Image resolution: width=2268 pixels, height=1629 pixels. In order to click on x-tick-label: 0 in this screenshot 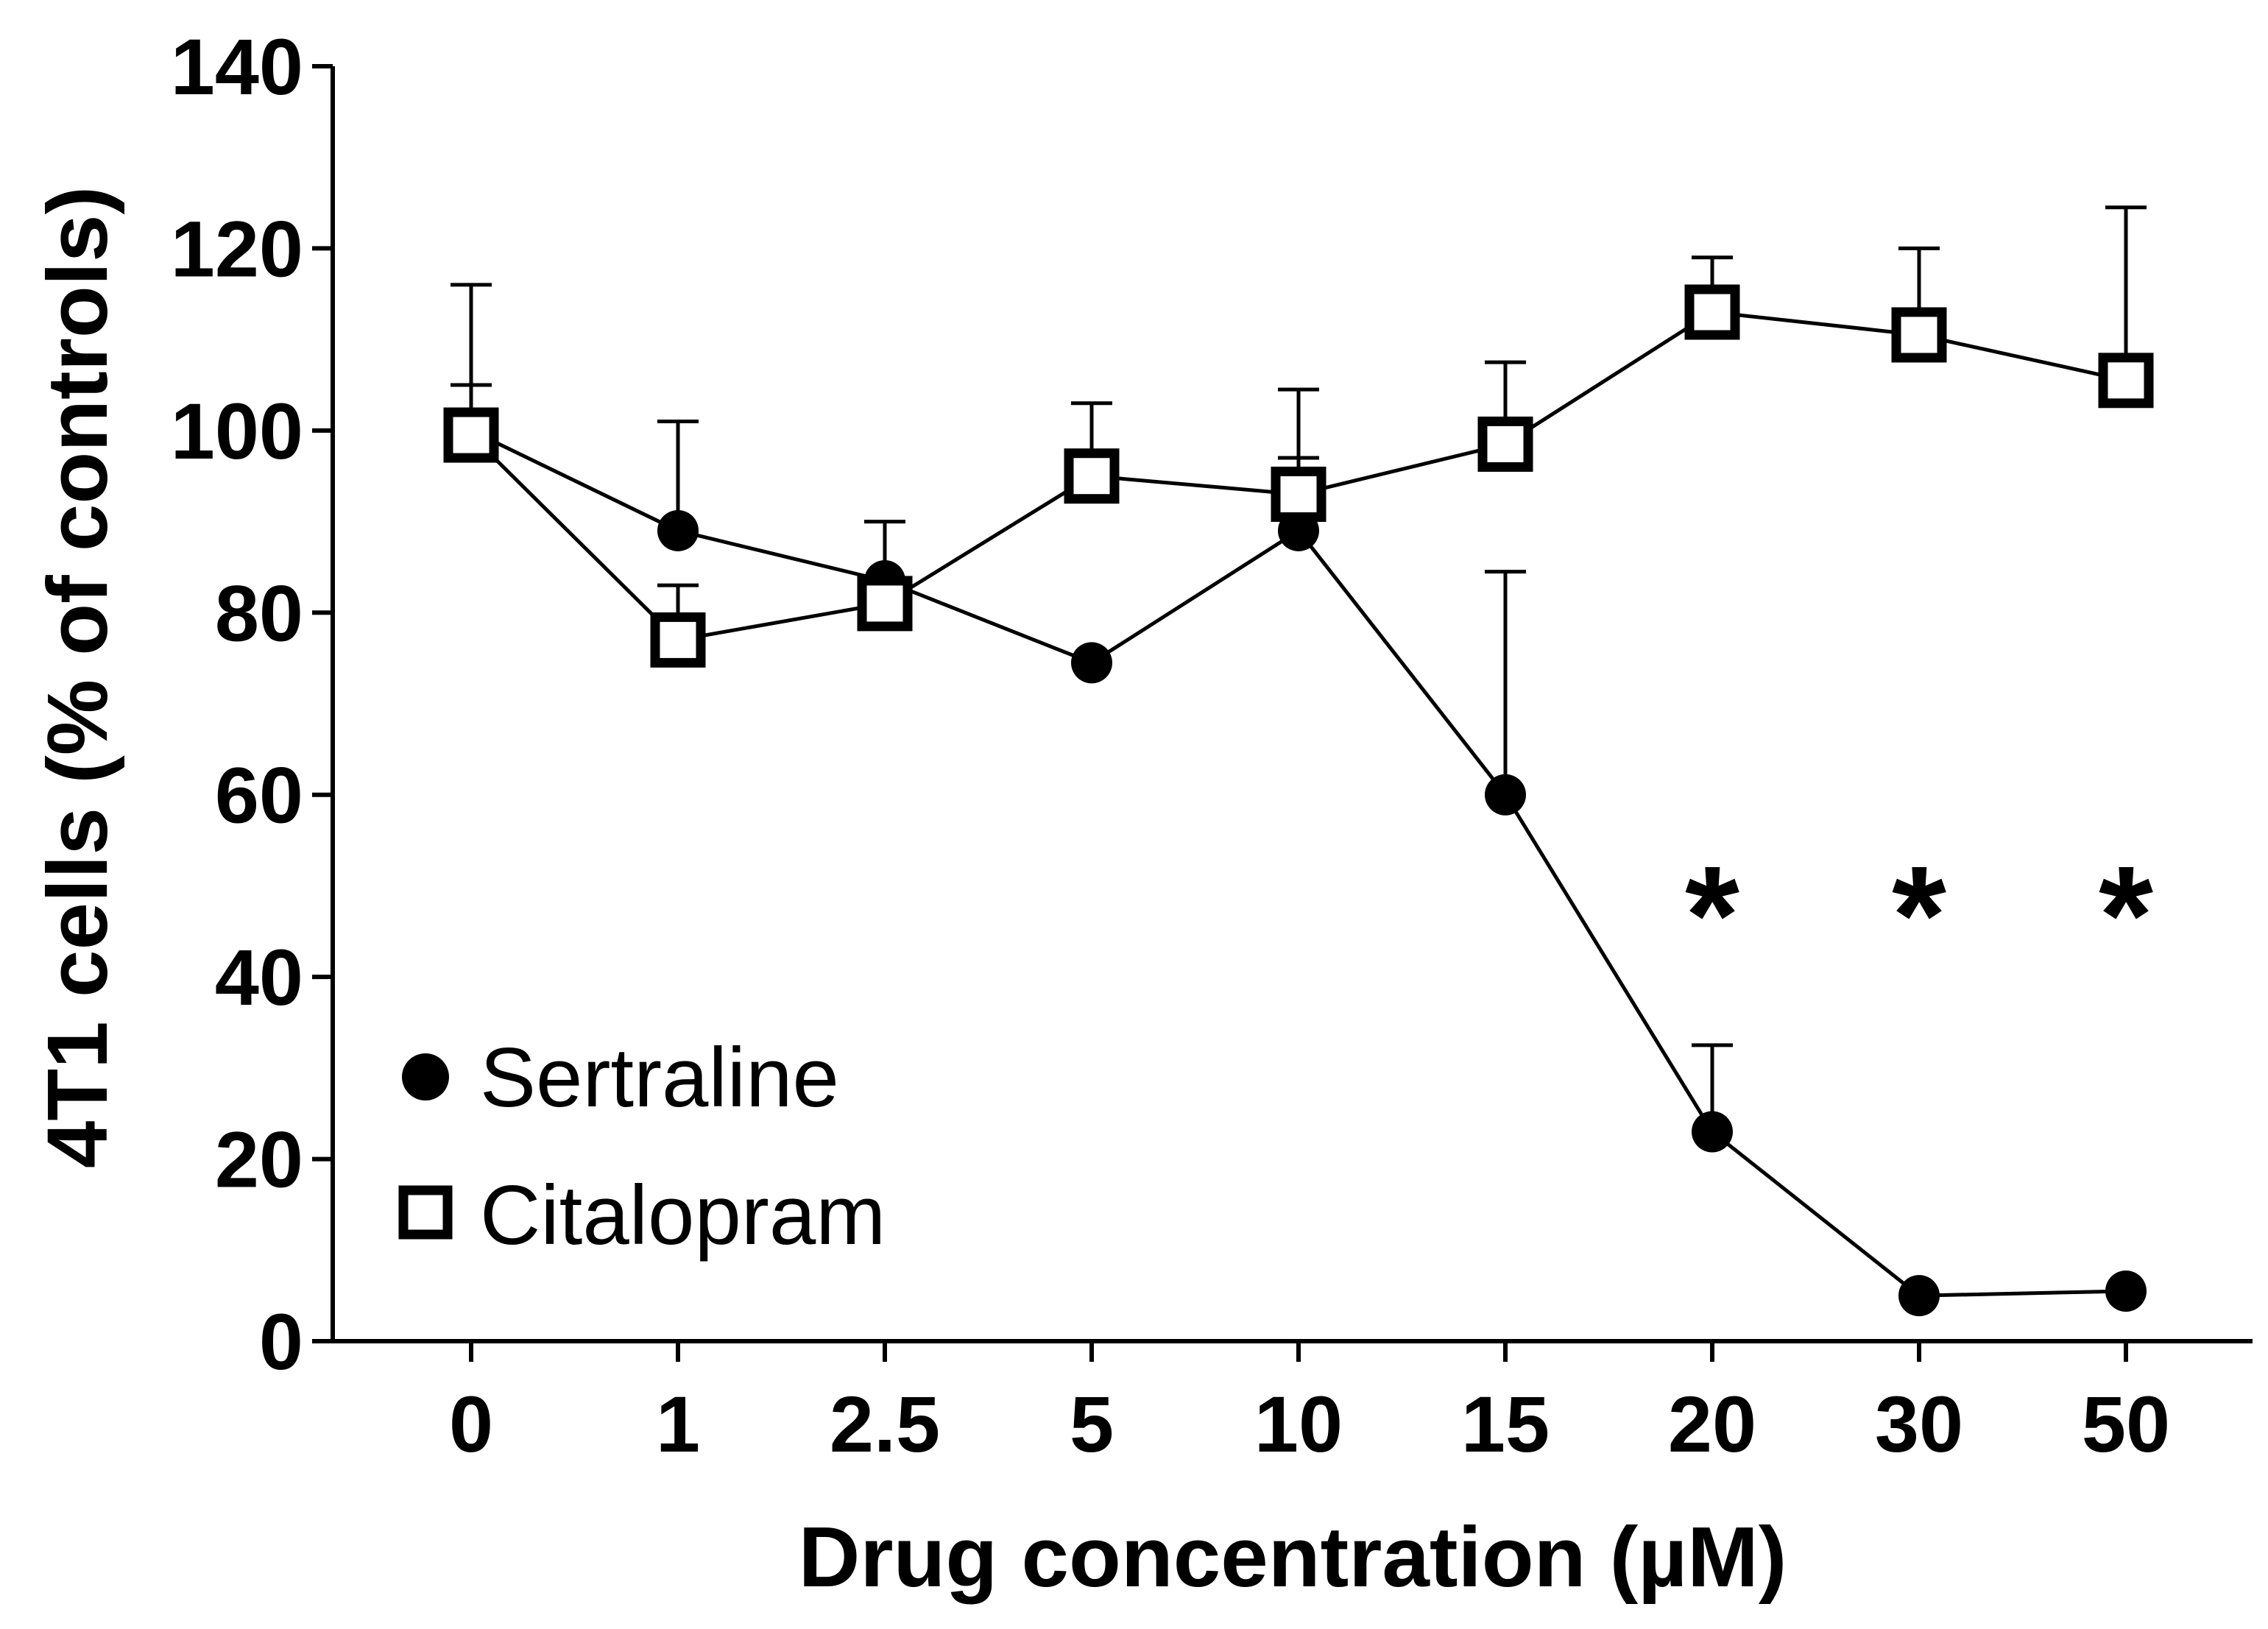, I will do `click(471, 1424)`.